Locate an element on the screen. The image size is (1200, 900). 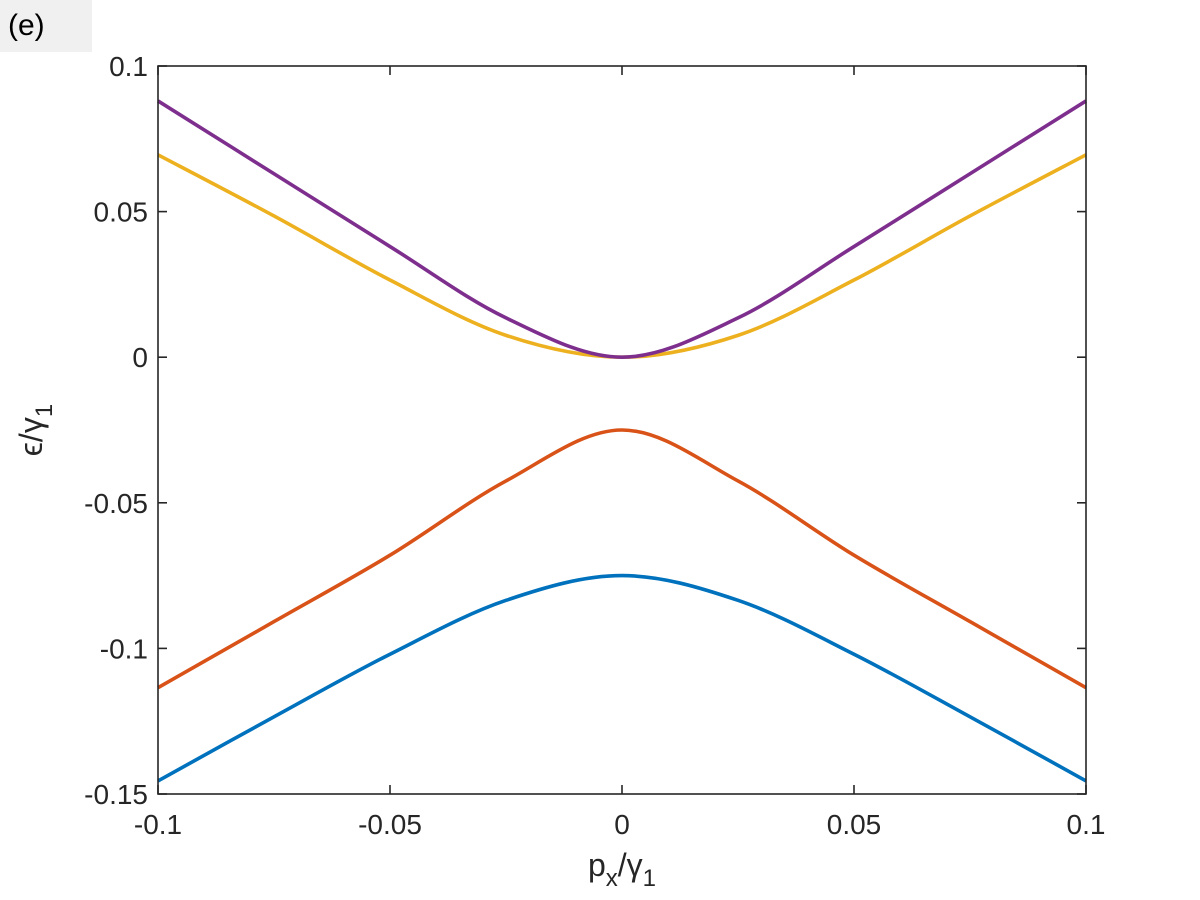
y-label-base: ϵ is located at coordinates (31, 449).